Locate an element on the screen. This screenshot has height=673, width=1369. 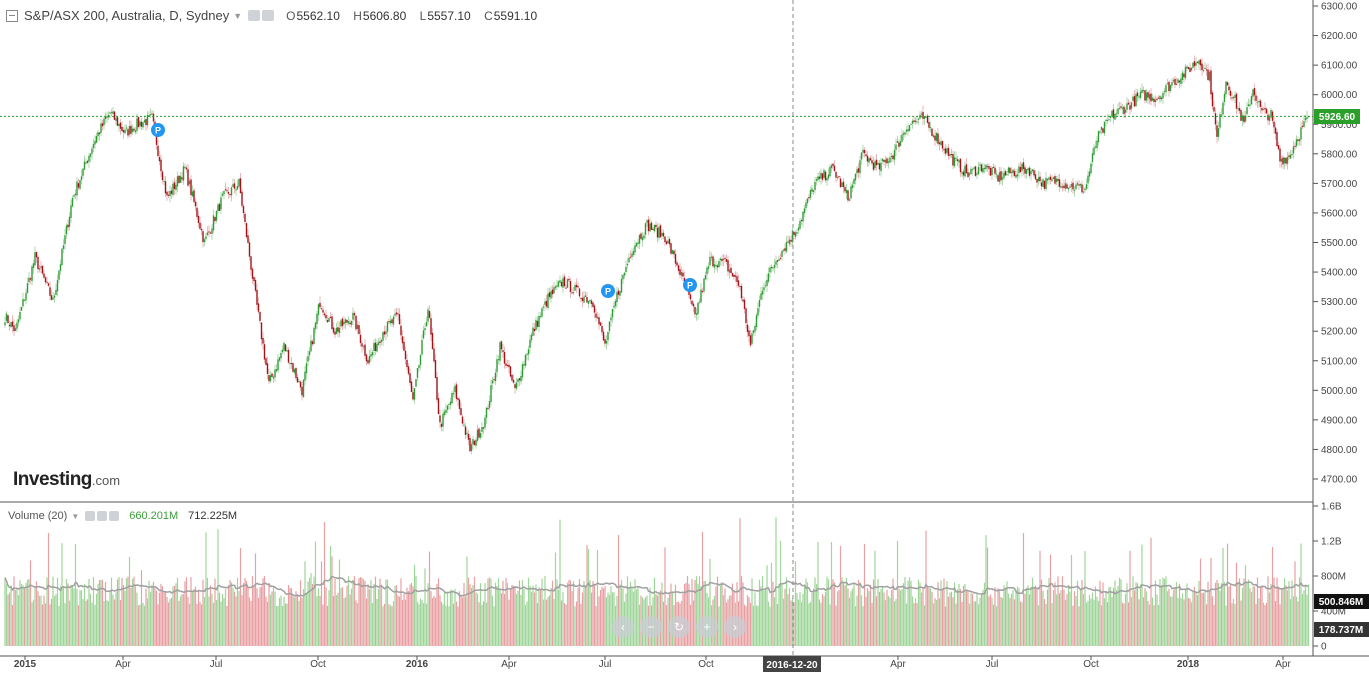
collapse-icon is located at coordinates (12, 15).